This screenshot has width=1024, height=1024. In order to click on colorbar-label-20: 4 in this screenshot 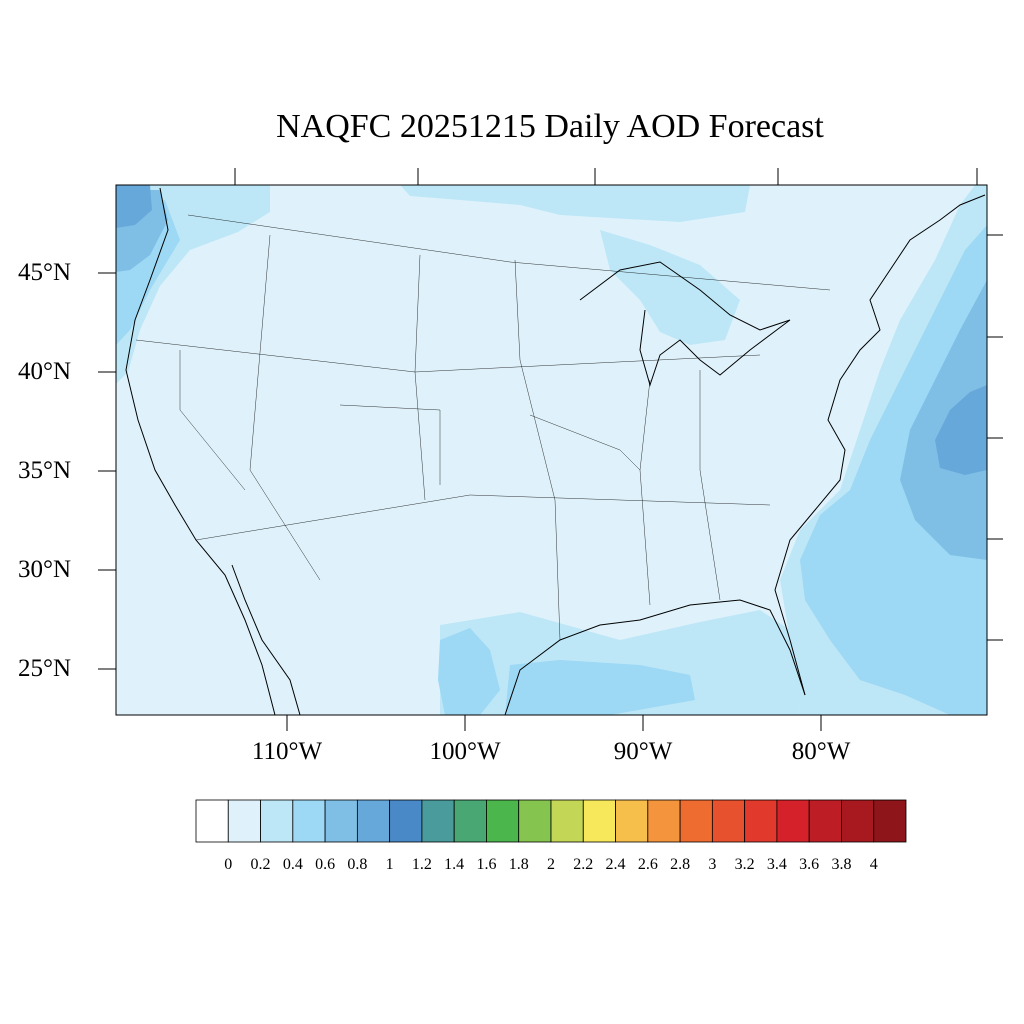, I will do `click(873, 864)`.